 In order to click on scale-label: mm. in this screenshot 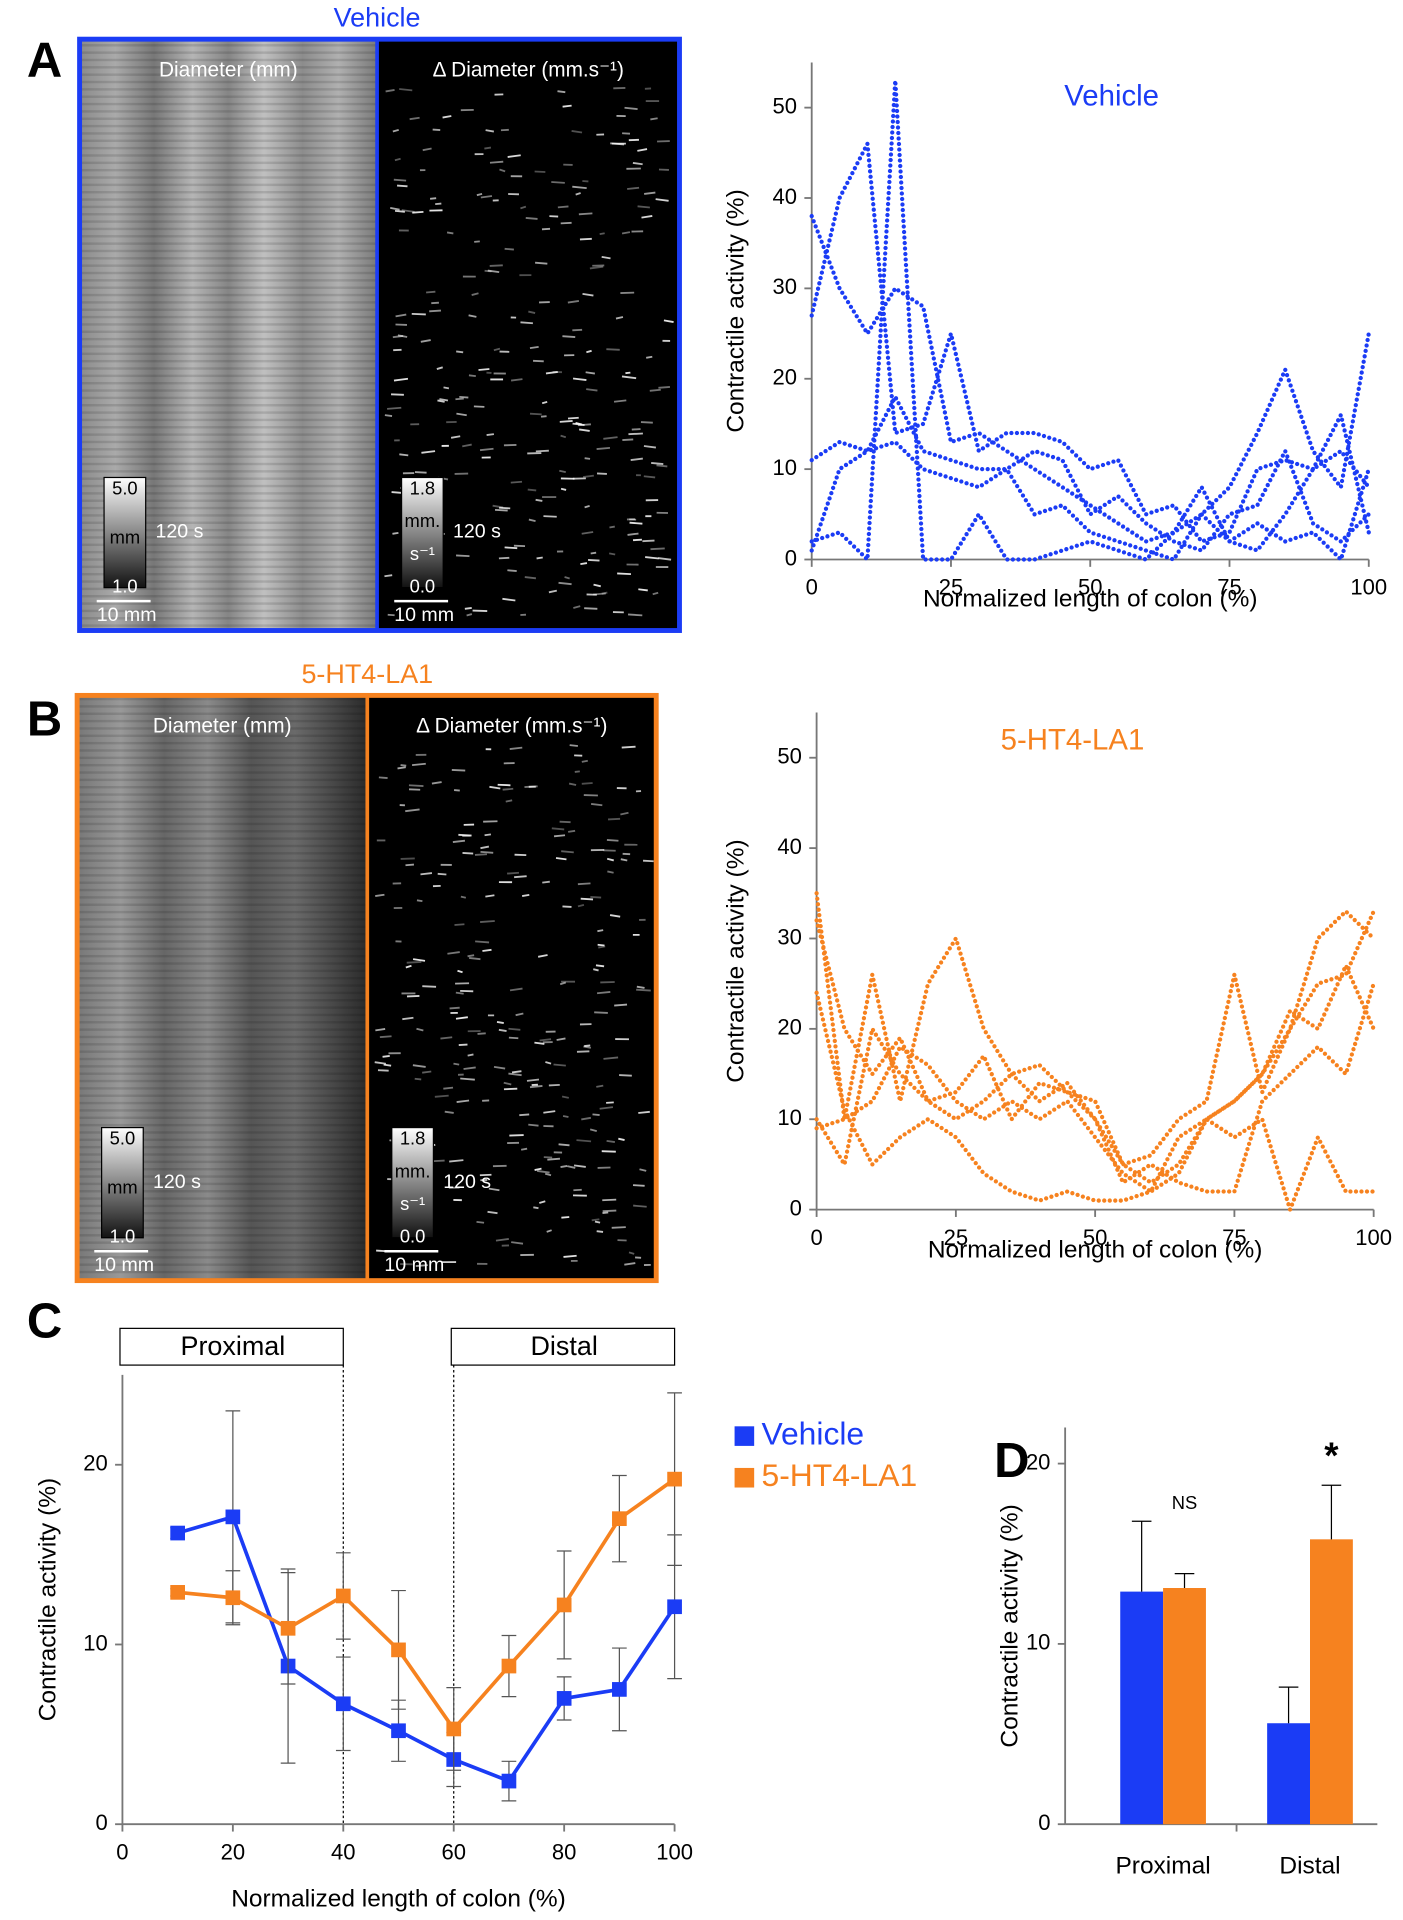, I will do `click(423, 520)`.